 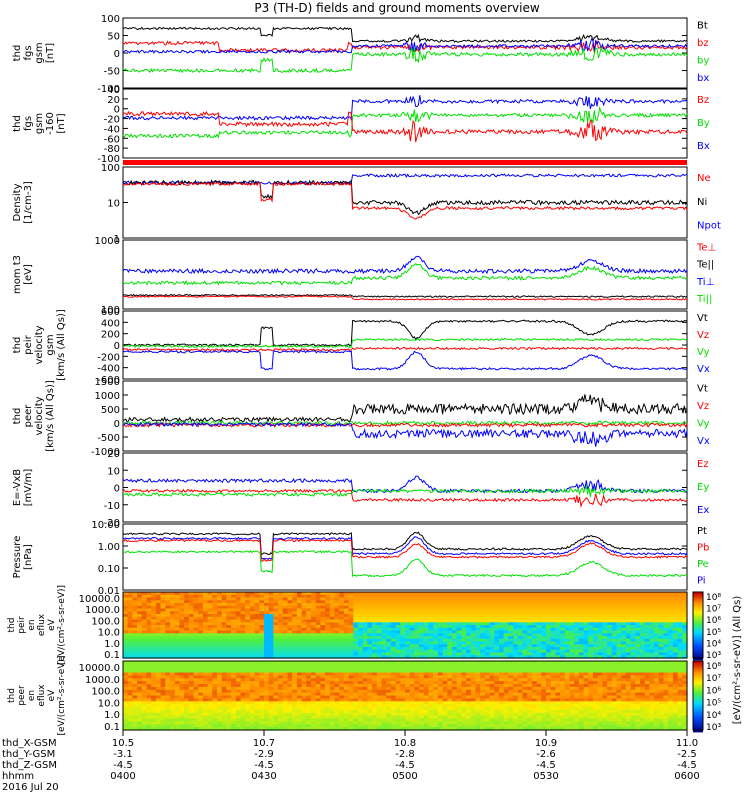 I want to click on legend-bz: bz, so click(x=703, y=43).